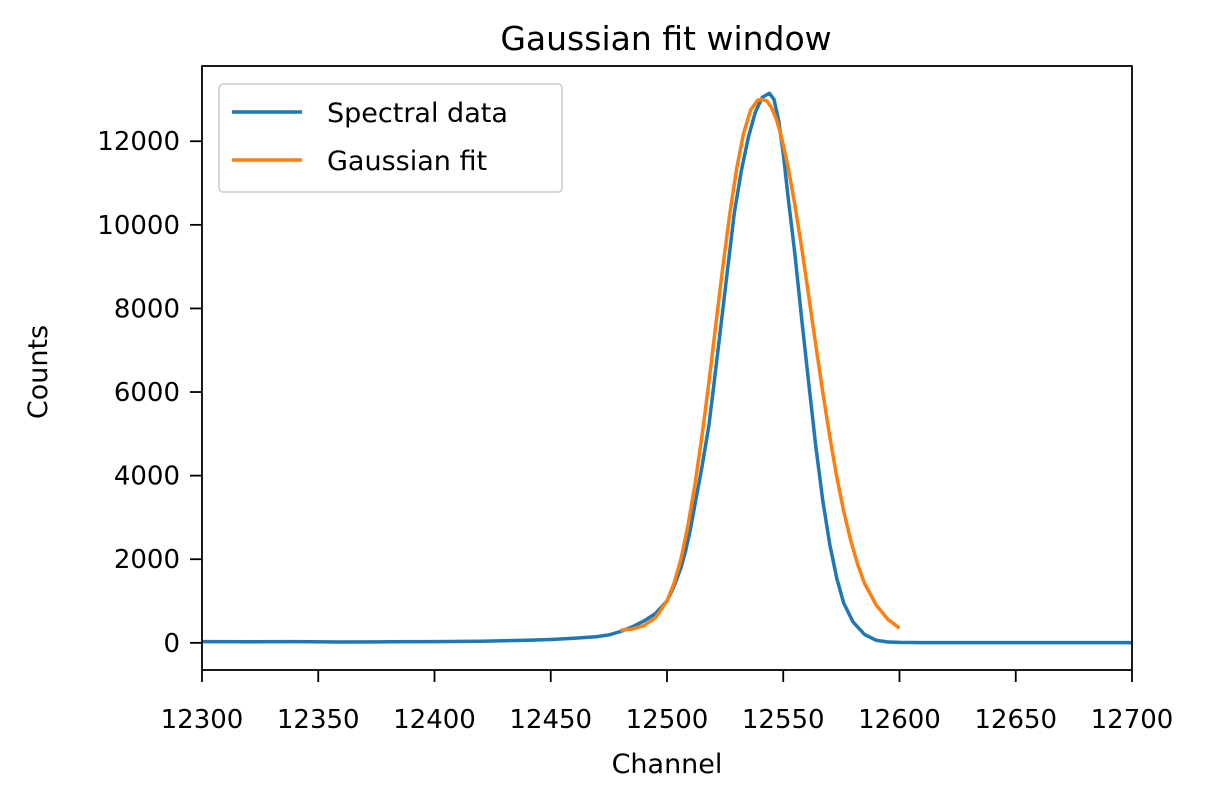 This screenshot has width=1205, height=800. What do you see at coordinates (147, 309) in the screenshot?
I see `y-tick-label: 8000` at bounding box center [147, 309].